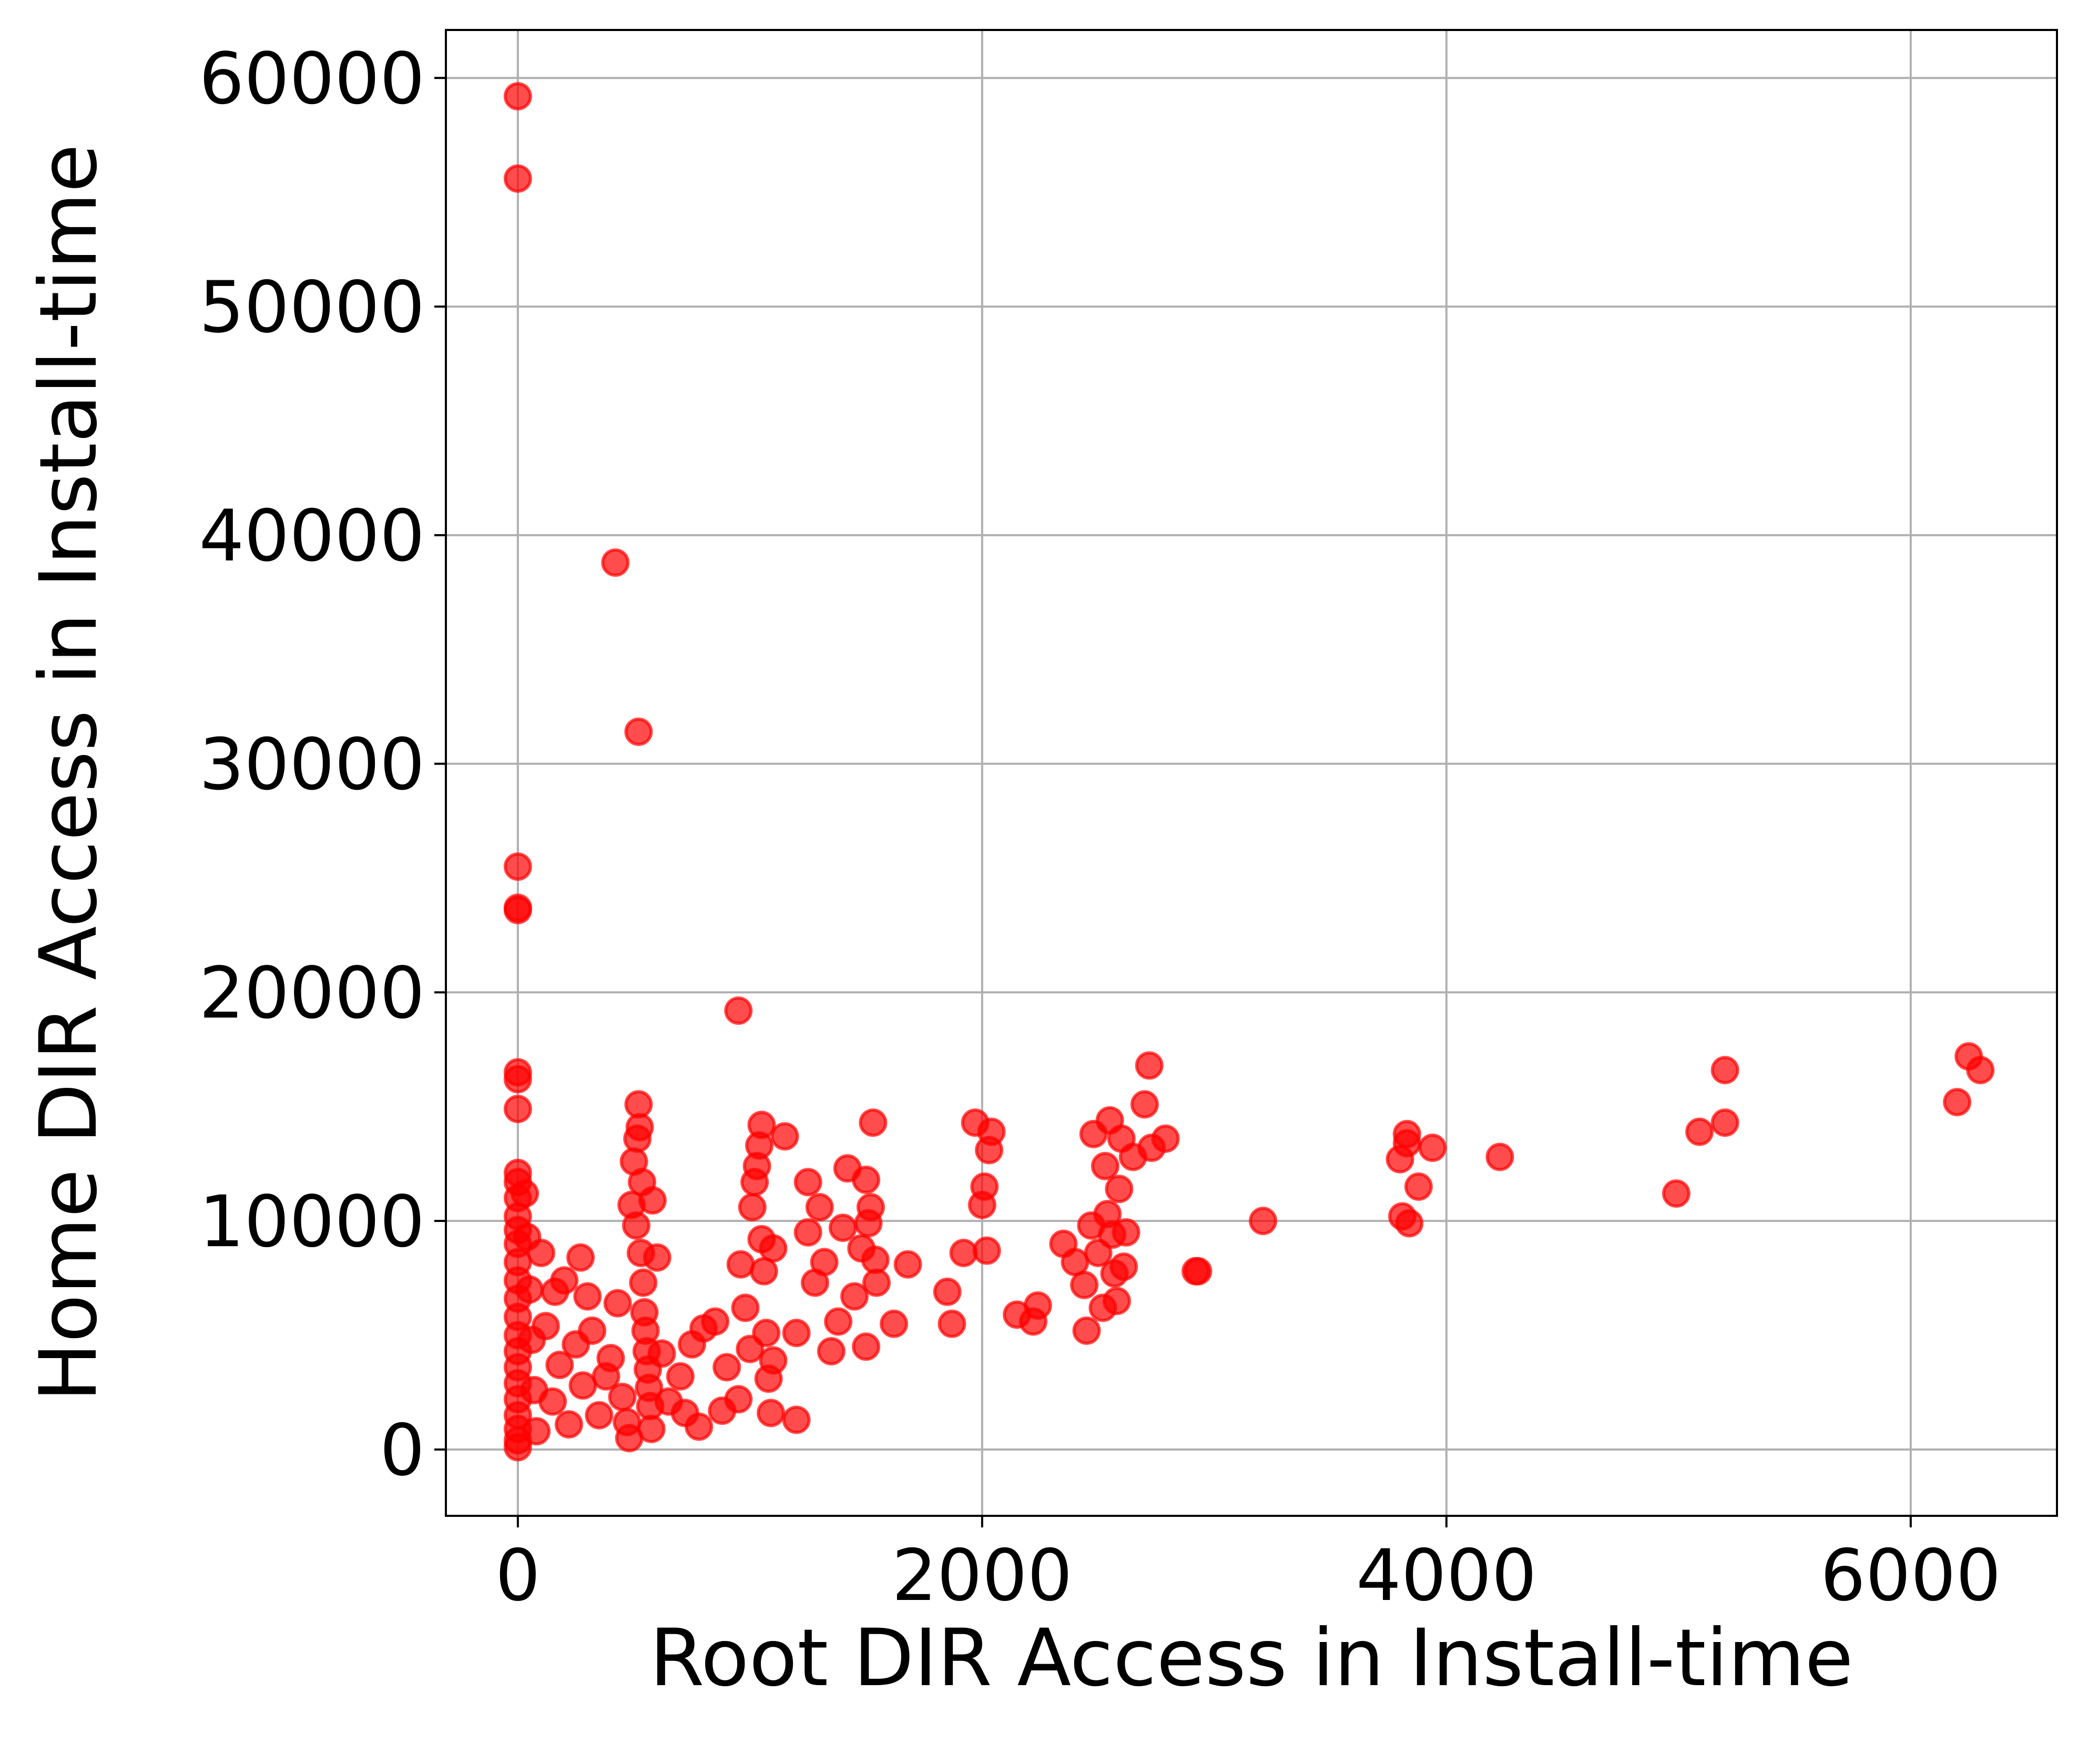  What do you see at coordinates (982, 1575) in the screenshot?
I see `x-tick-label: 2000` at bounding box center [982, 1575].